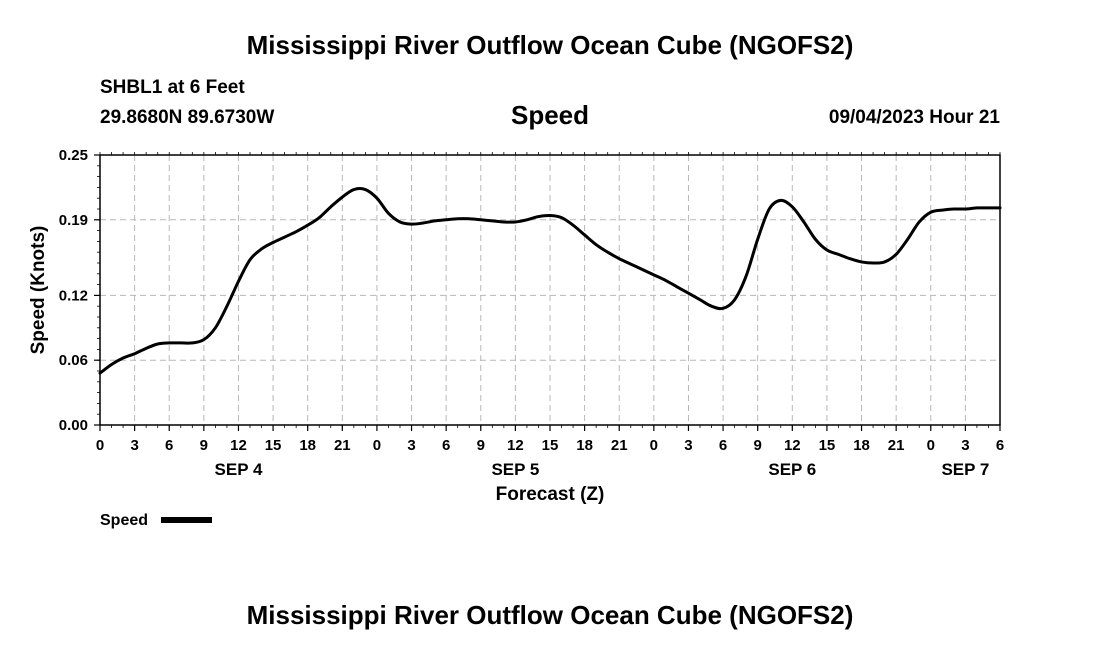  I want to click on date-label: SEP 6, so click(792, 469).